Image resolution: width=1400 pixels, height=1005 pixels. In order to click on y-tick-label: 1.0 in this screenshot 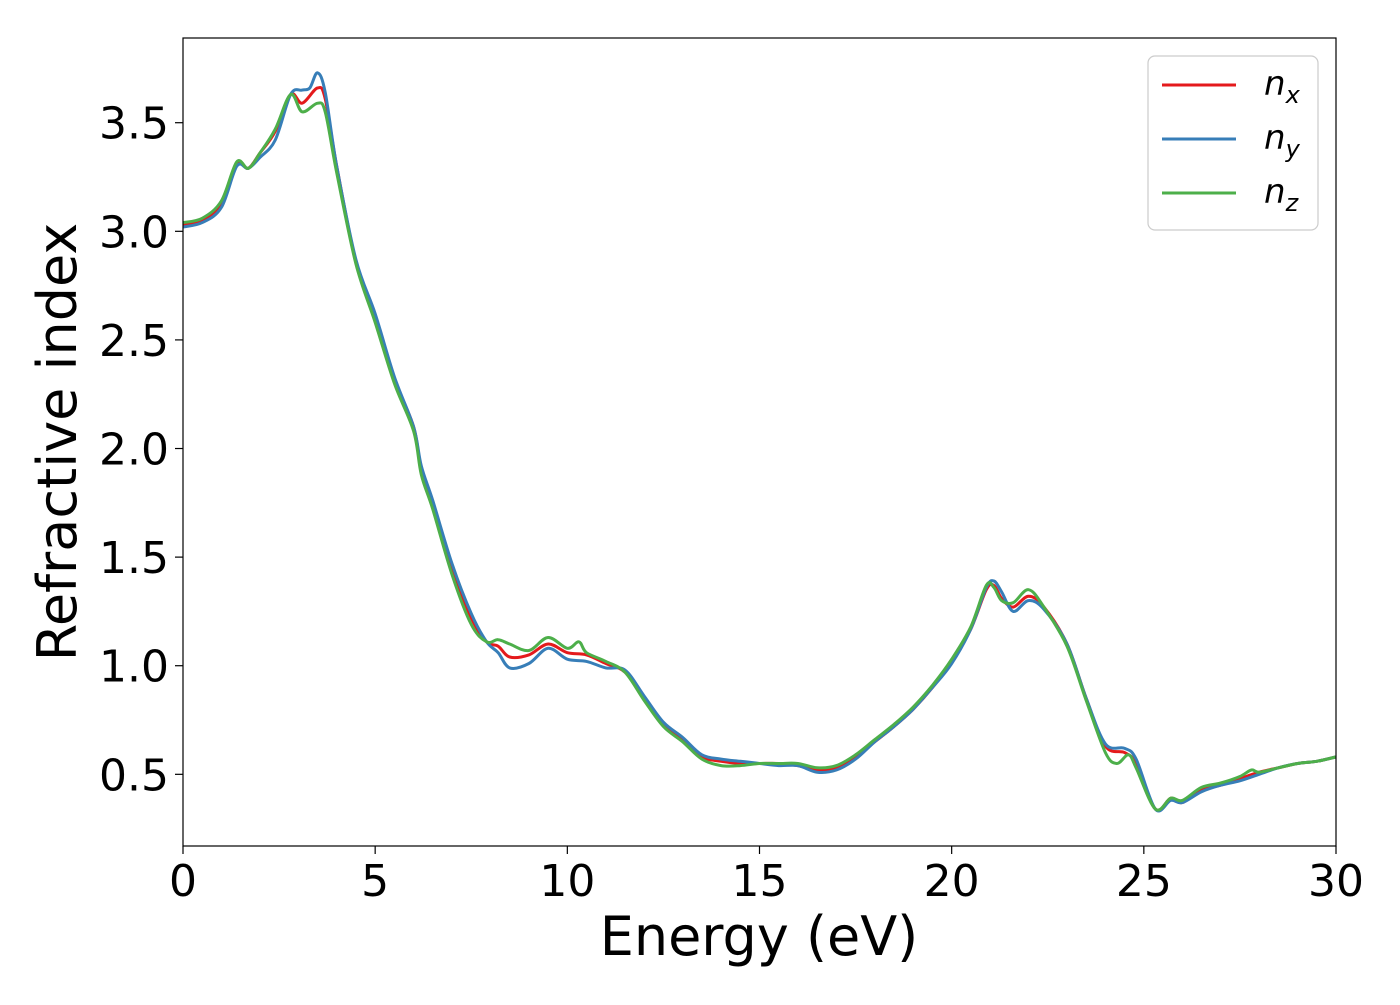, I will do `click(134, 667)`.